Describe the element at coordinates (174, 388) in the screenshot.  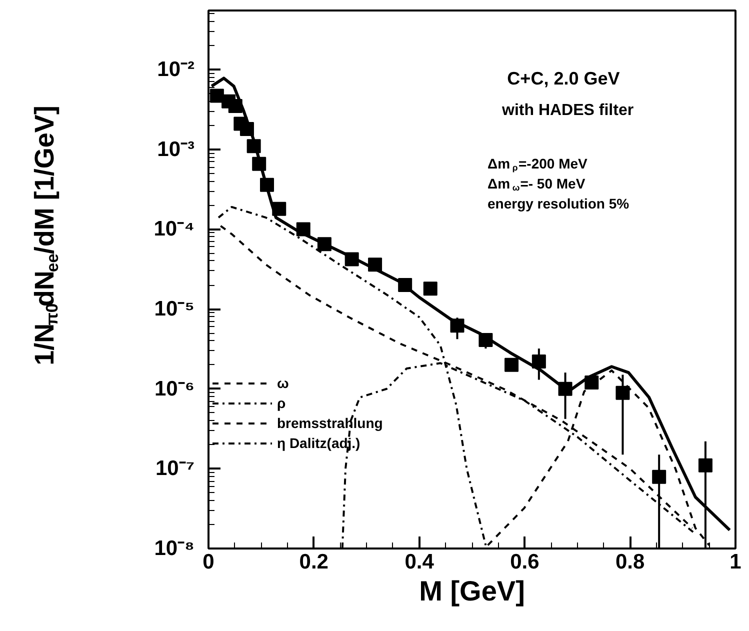
I see `y-tick-label: 10⁻⁶` at that location.